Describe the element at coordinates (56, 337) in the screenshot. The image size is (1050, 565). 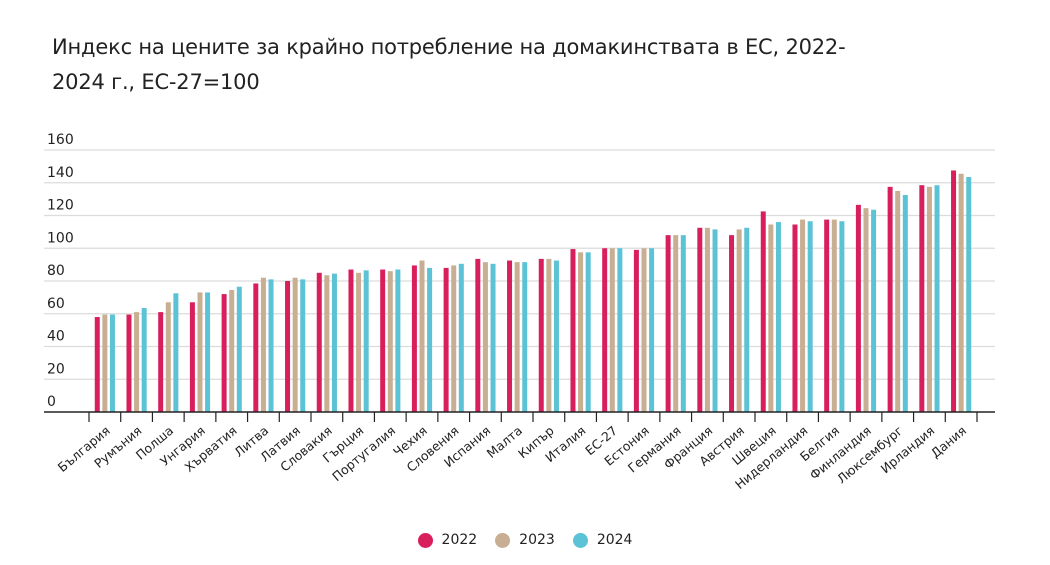
I see `y-tick-label: 40` at that location.